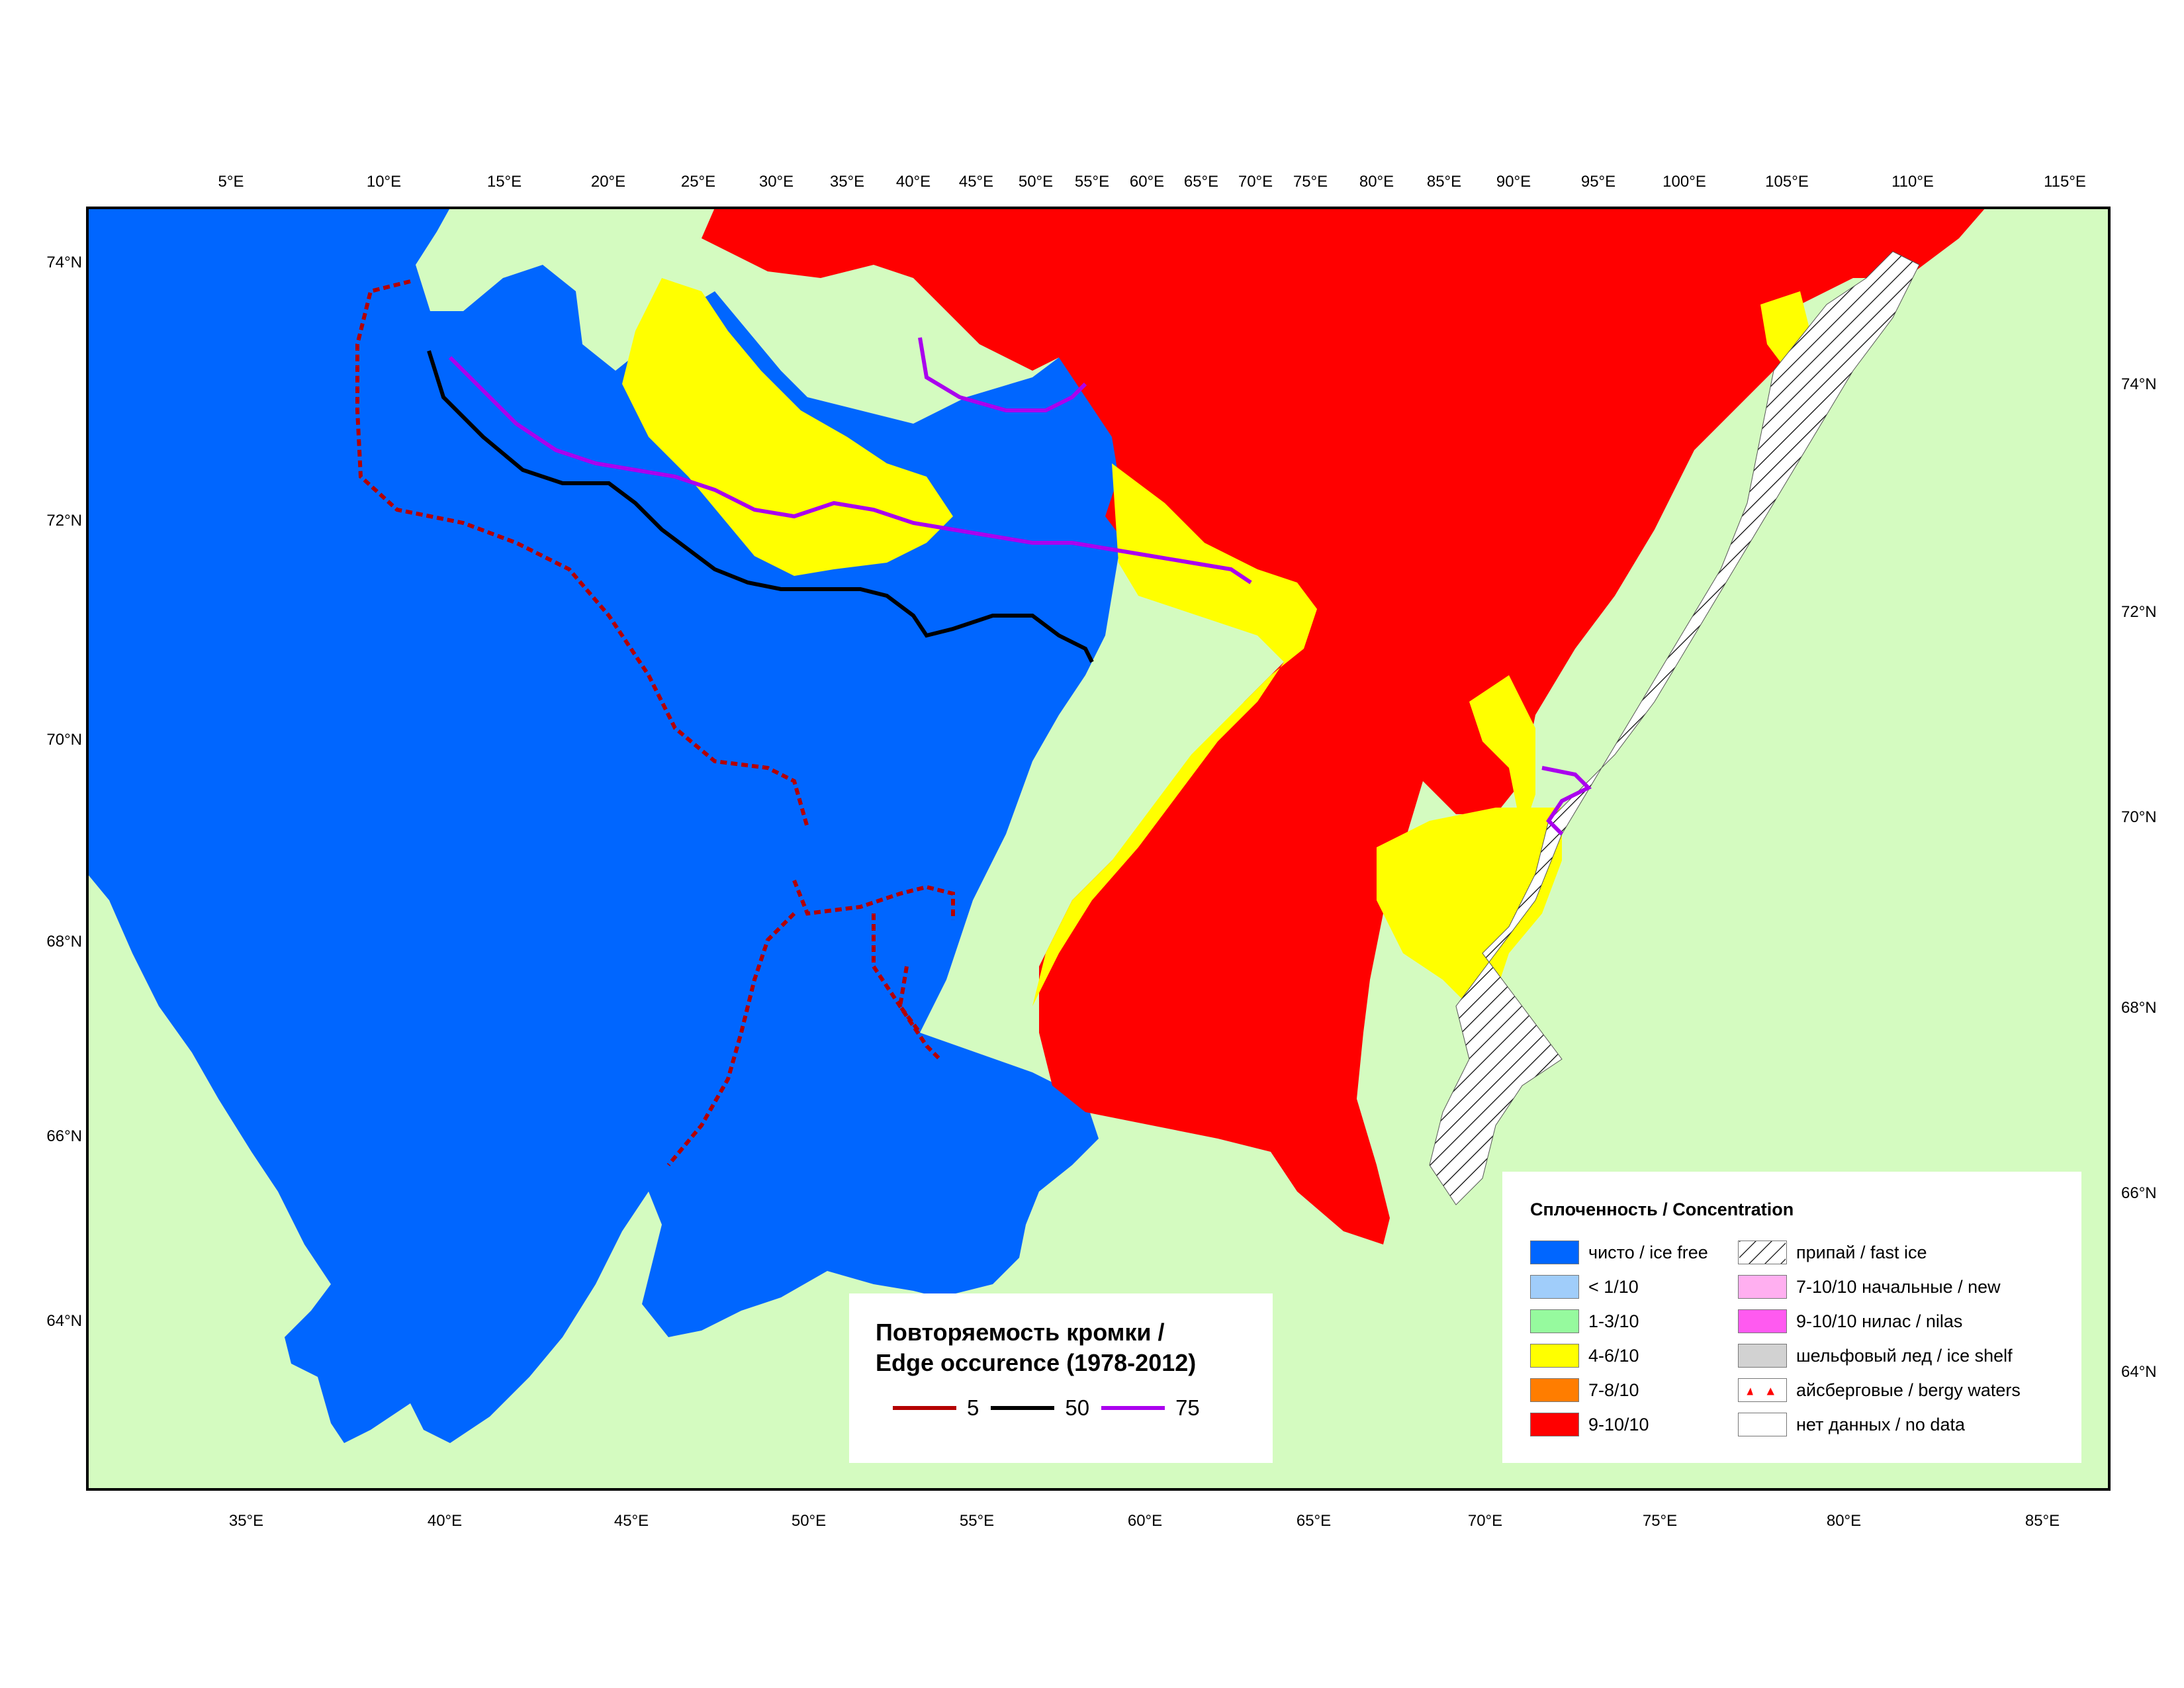 This screenshot has height=1688, width=2184. Describe the element at coordinates (913, 182) in the screenshot. I see `longitude-tick-label: 40°E` at that location.